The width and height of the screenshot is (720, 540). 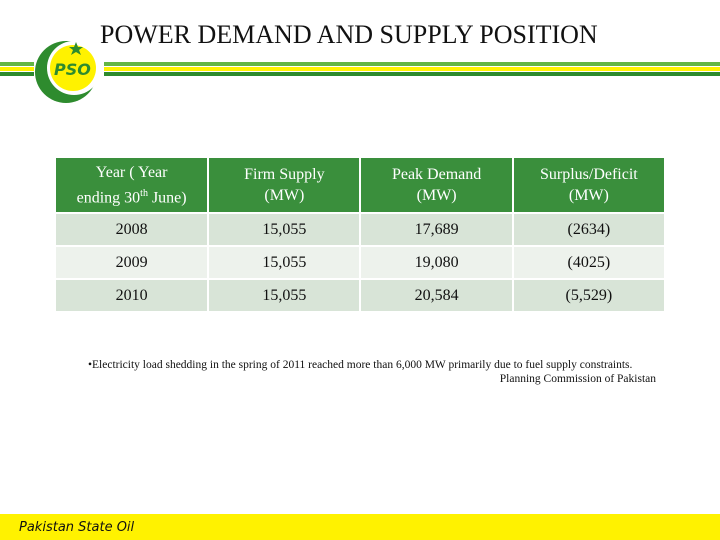 What do you see at coordinates (412, 69) in the screenshot?
I see `stripe-right-yellow` at bounding box center [412, 69].